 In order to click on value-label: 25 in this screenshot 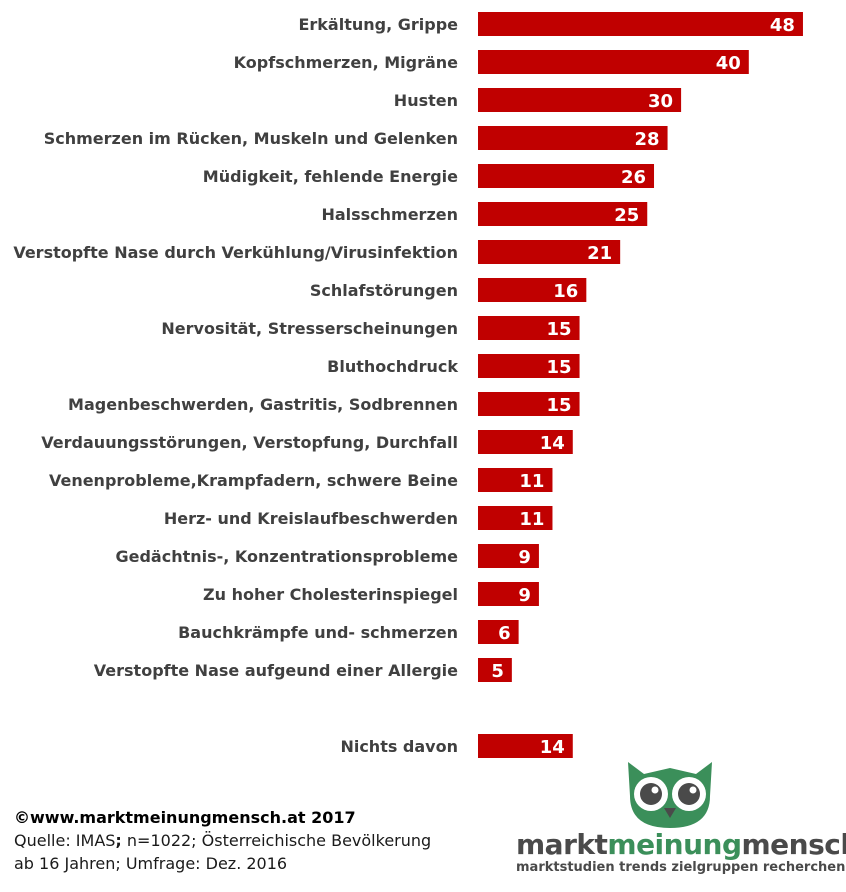, I will do `click(626, 215)`.